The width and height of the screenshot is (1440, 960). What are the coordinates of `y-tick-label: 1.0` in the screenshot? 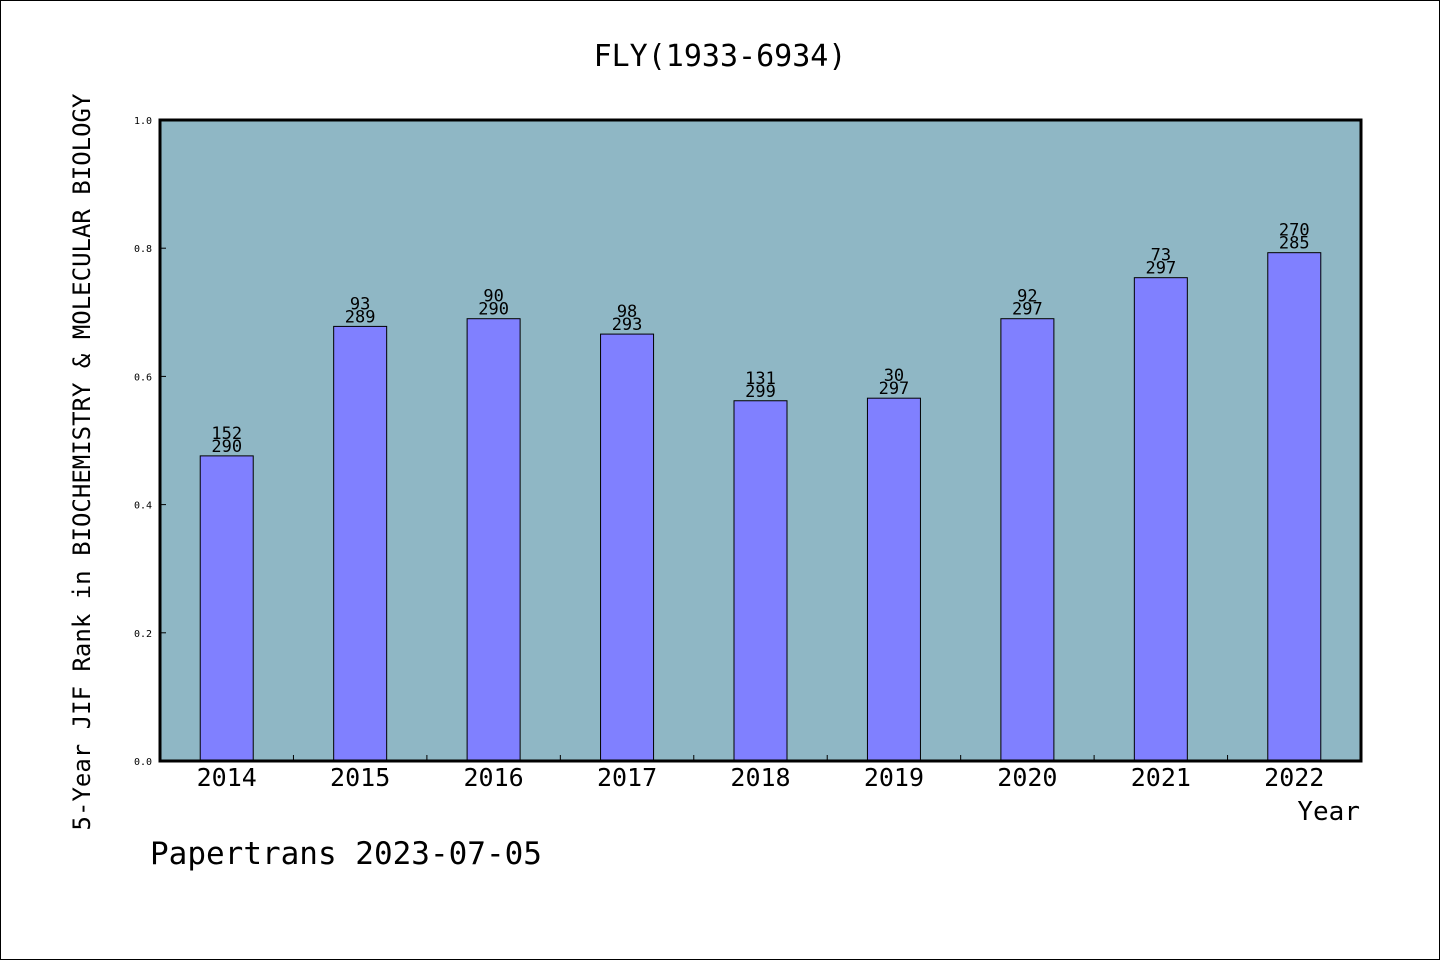 It's located at (143, 121).